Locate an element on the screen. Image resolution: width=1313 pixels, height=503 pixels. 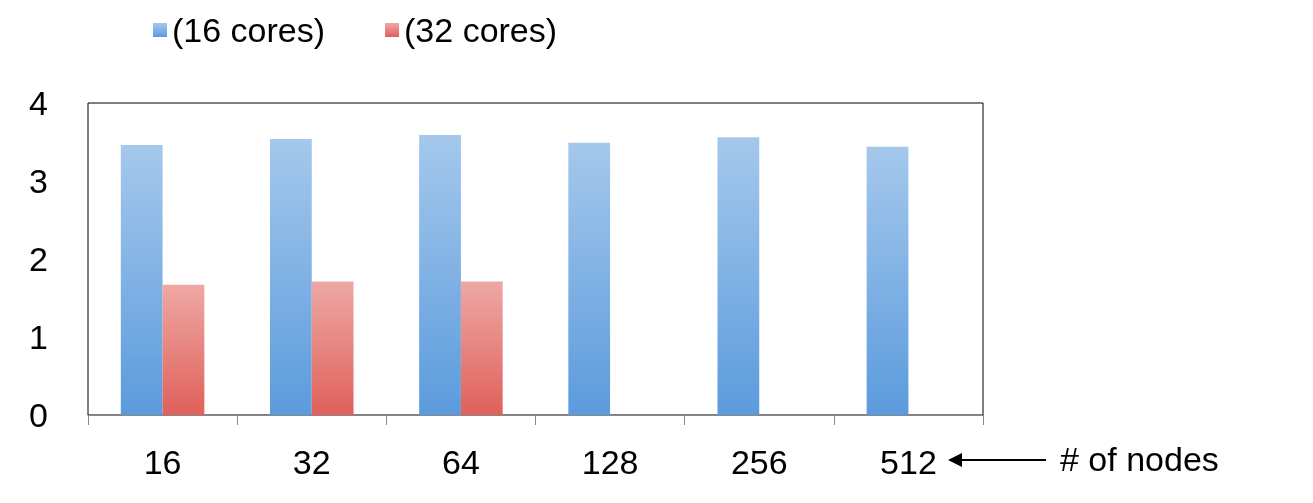
x-tick-label: 16 is located at coordinates (162, 462).